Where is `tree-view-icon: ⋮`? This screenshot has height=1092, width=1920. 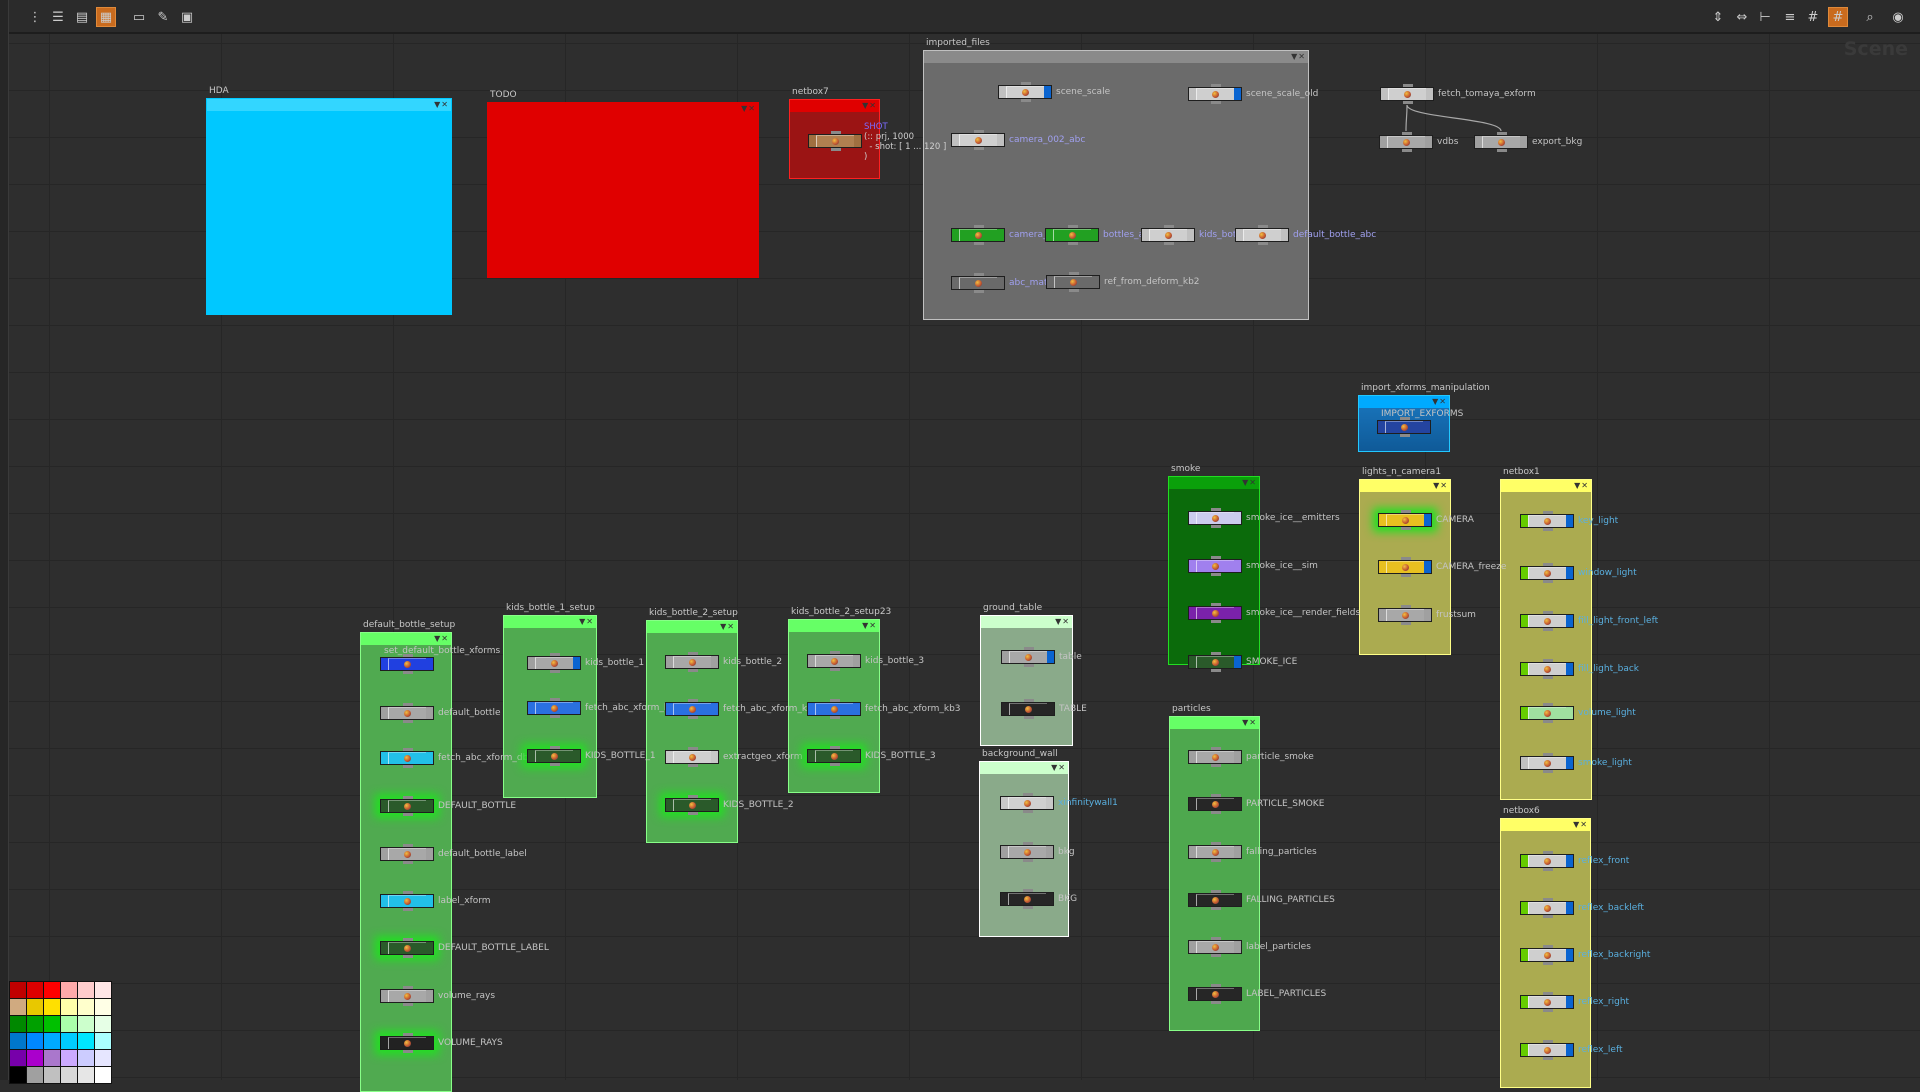
tree-view-icon: ⋮ is located at coordinates (35, 17).